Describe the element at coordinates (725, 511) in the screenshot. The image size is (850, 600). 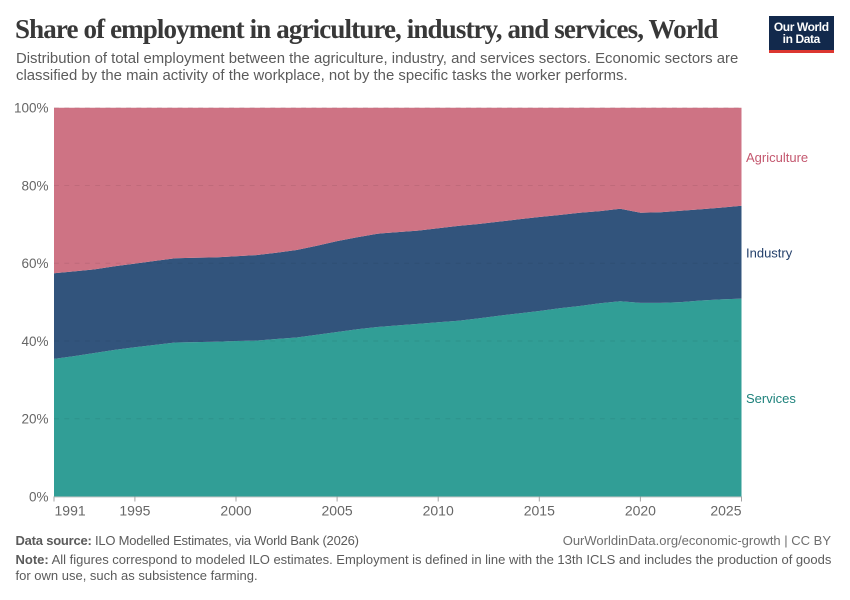
I see `svg-text: 2025` at that location.